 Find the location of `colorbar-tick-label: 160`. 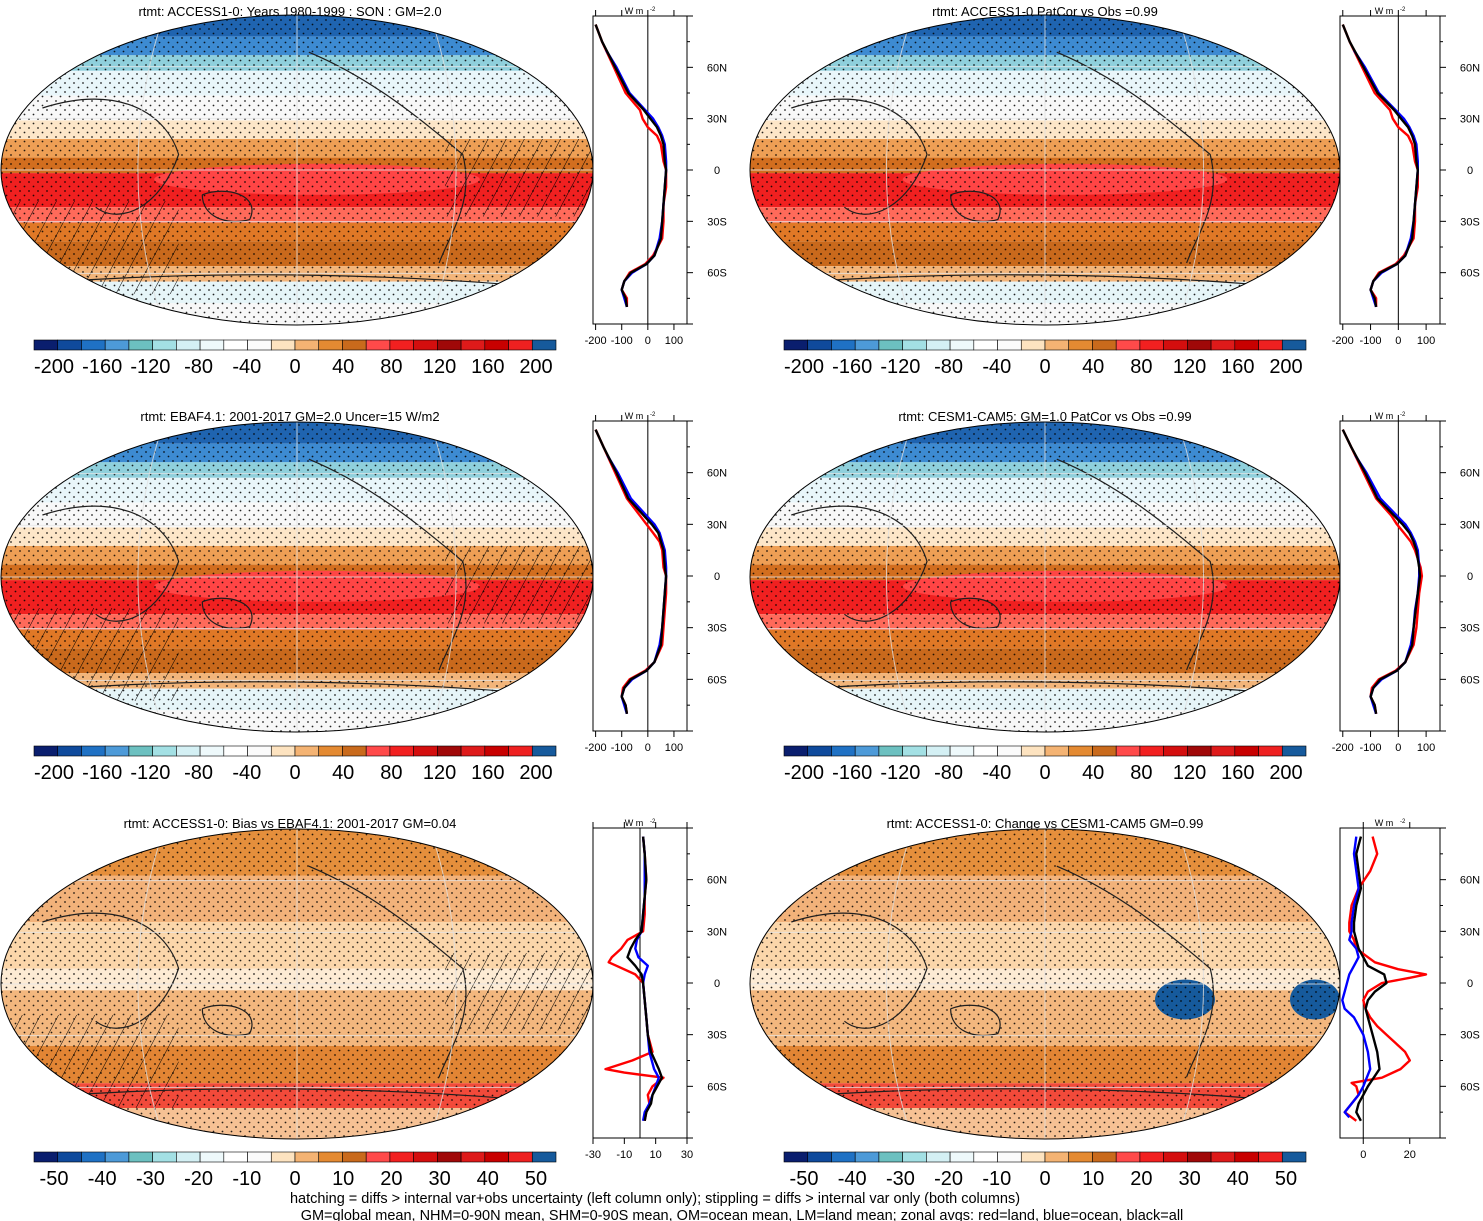

colorbar-tick-label: 160 is located at coordinates (487, 367).